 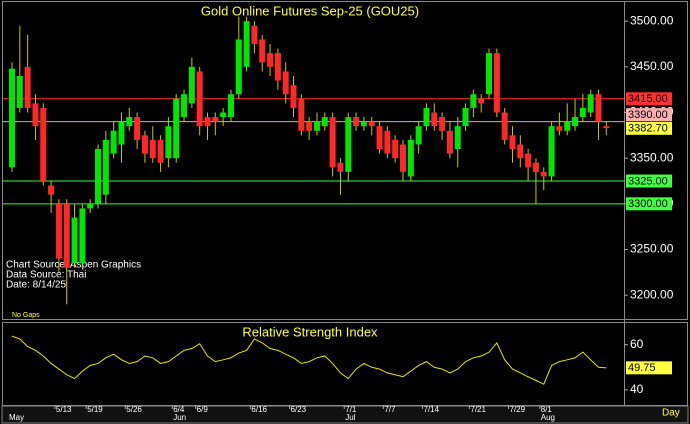 I want to click on level-label: 3325.00, so click(x=648, y=181).